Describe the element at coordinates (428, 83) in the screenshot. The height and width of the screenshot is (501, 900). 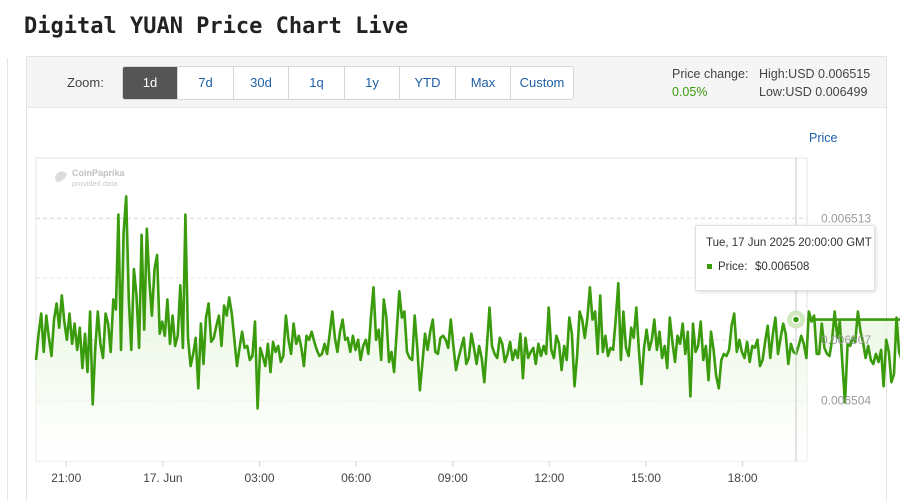
I see `zoom-ytd-button: YTD` at that location.